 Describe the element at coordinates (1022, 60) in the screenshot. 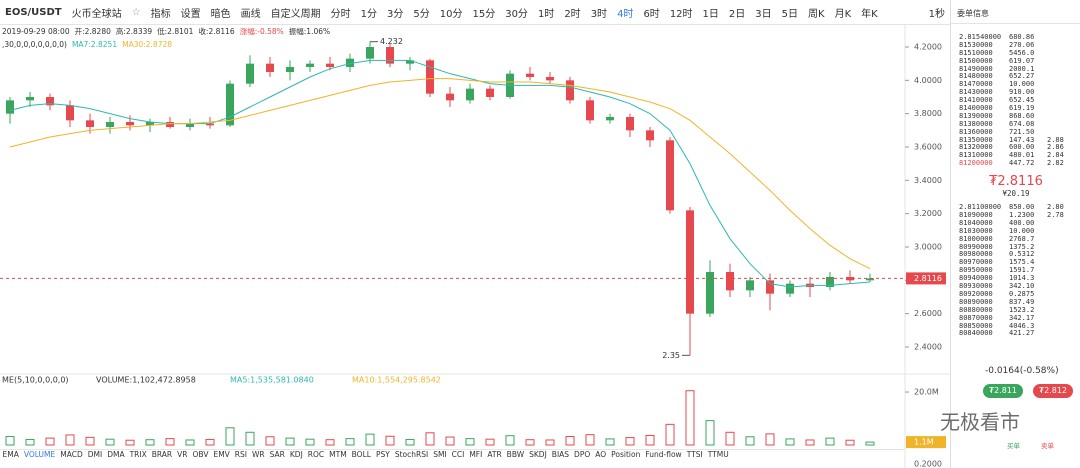

I see `ob-cell: 619.07` at that location.